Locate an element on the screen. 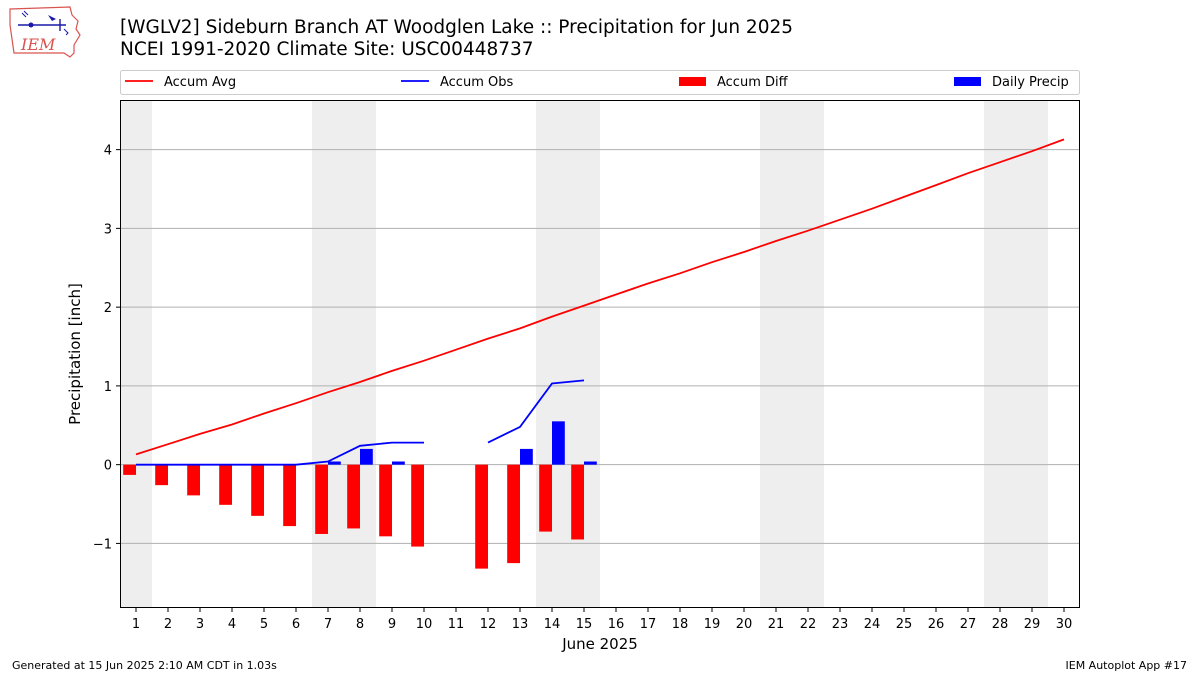  x-tick-label-22: 23 is located at coordinates (840, 624).